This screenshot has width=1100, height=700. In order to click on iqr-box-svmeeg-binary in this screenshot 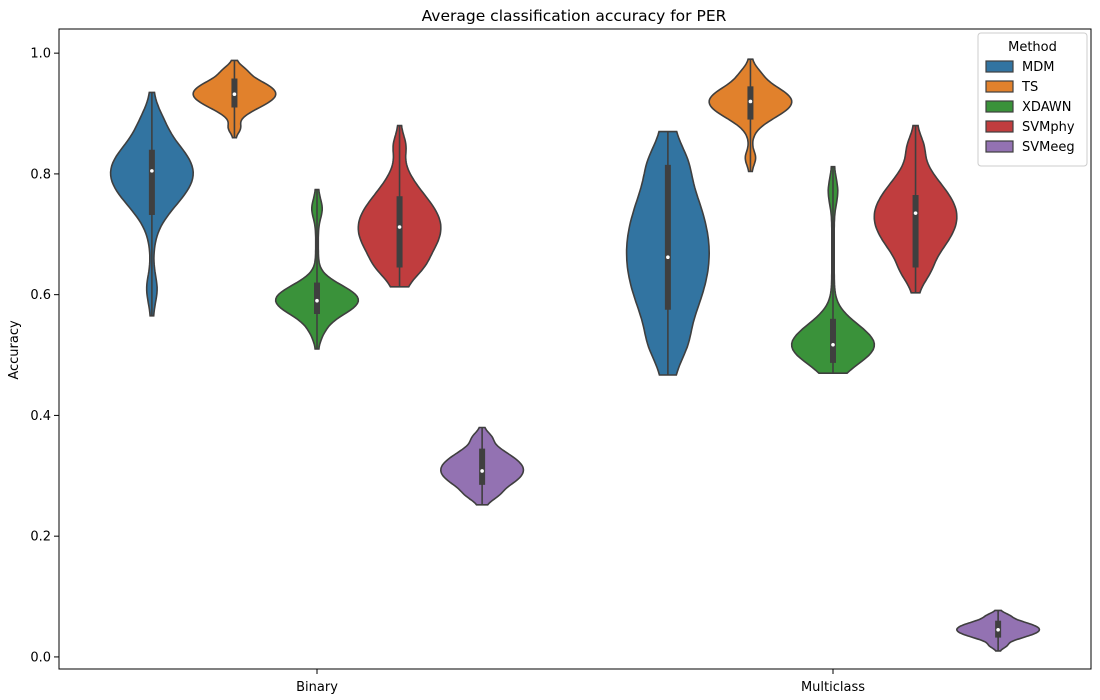, I will do `click(482, 466)`.